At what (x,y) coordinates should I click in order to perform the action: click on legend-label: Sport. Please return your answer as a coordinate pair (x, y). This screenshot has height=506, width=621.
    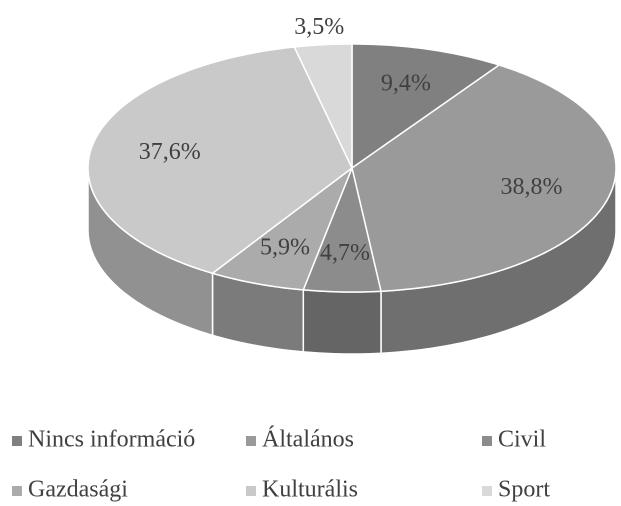
    Looking at the image, I should click on (524, 490).